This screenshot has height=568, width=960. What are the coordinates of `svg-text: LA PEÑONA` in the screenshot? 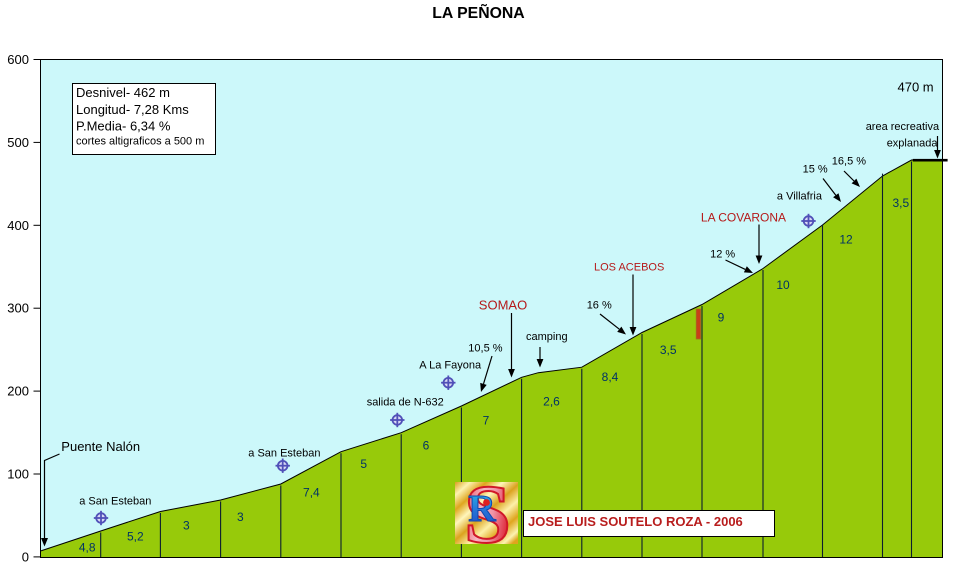 It's located at (478, 12).